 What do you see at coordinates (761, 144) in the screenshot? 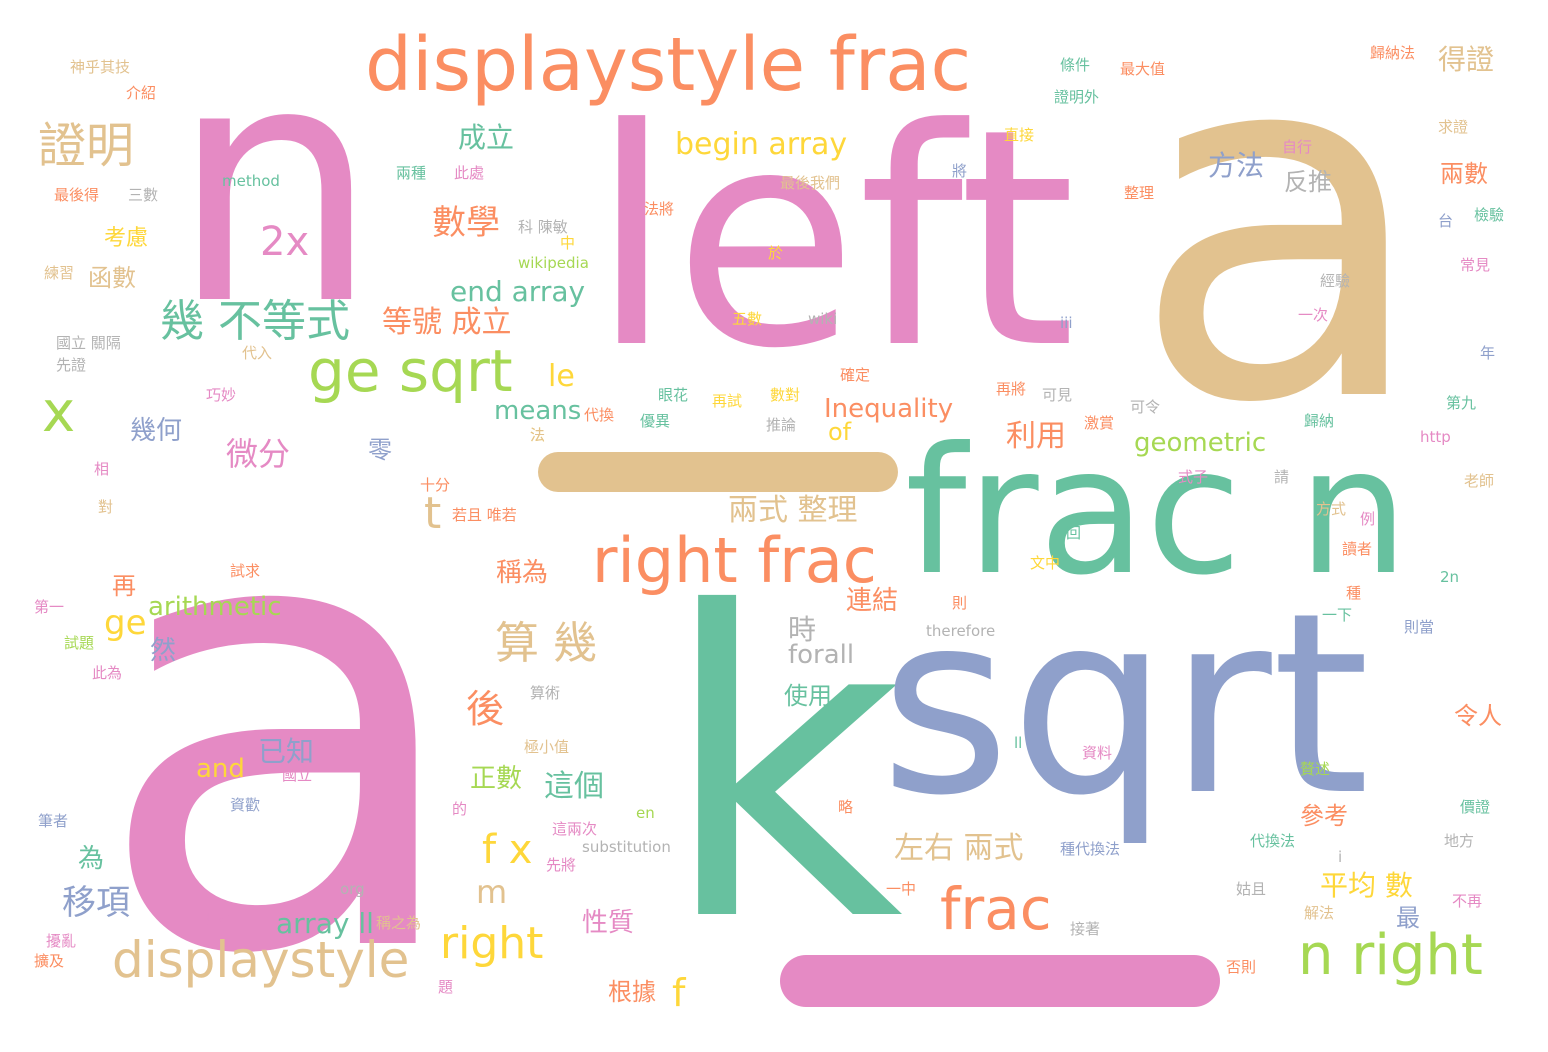
I see `word: begin array` at bounding box center [761, 144].